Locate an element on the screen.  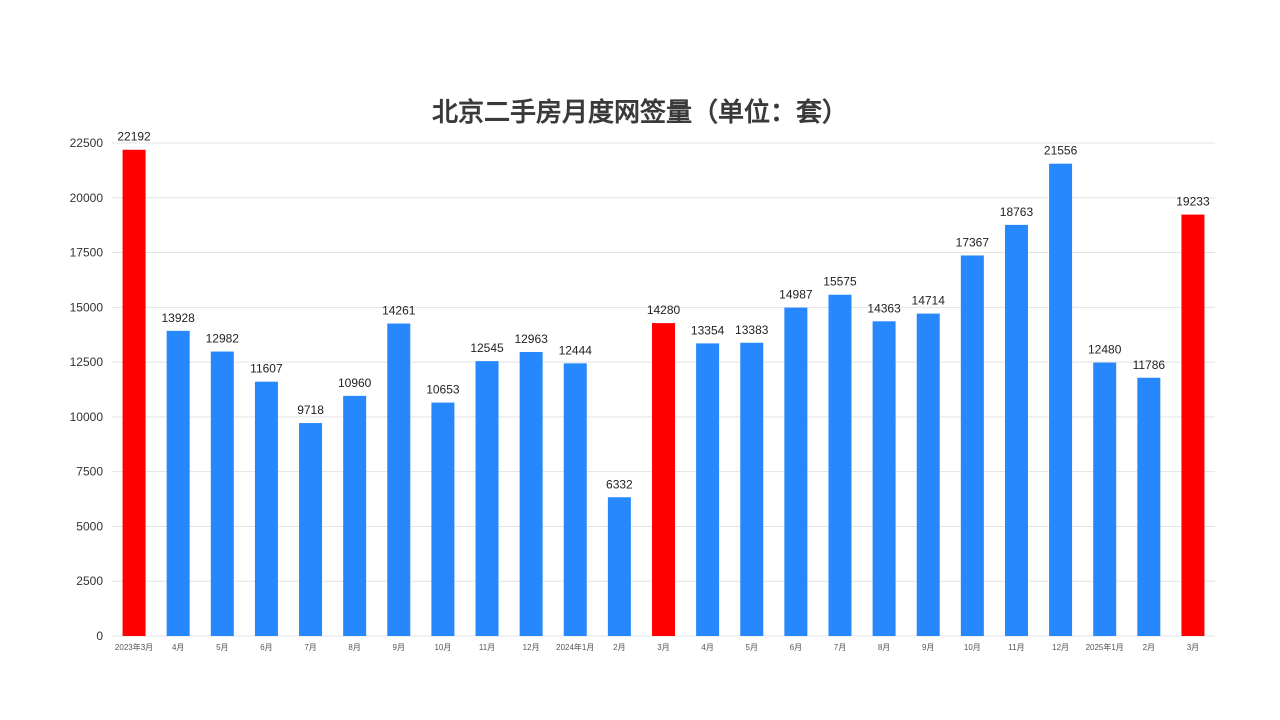
data-label: 12545 is located at coordinates (487, 348).